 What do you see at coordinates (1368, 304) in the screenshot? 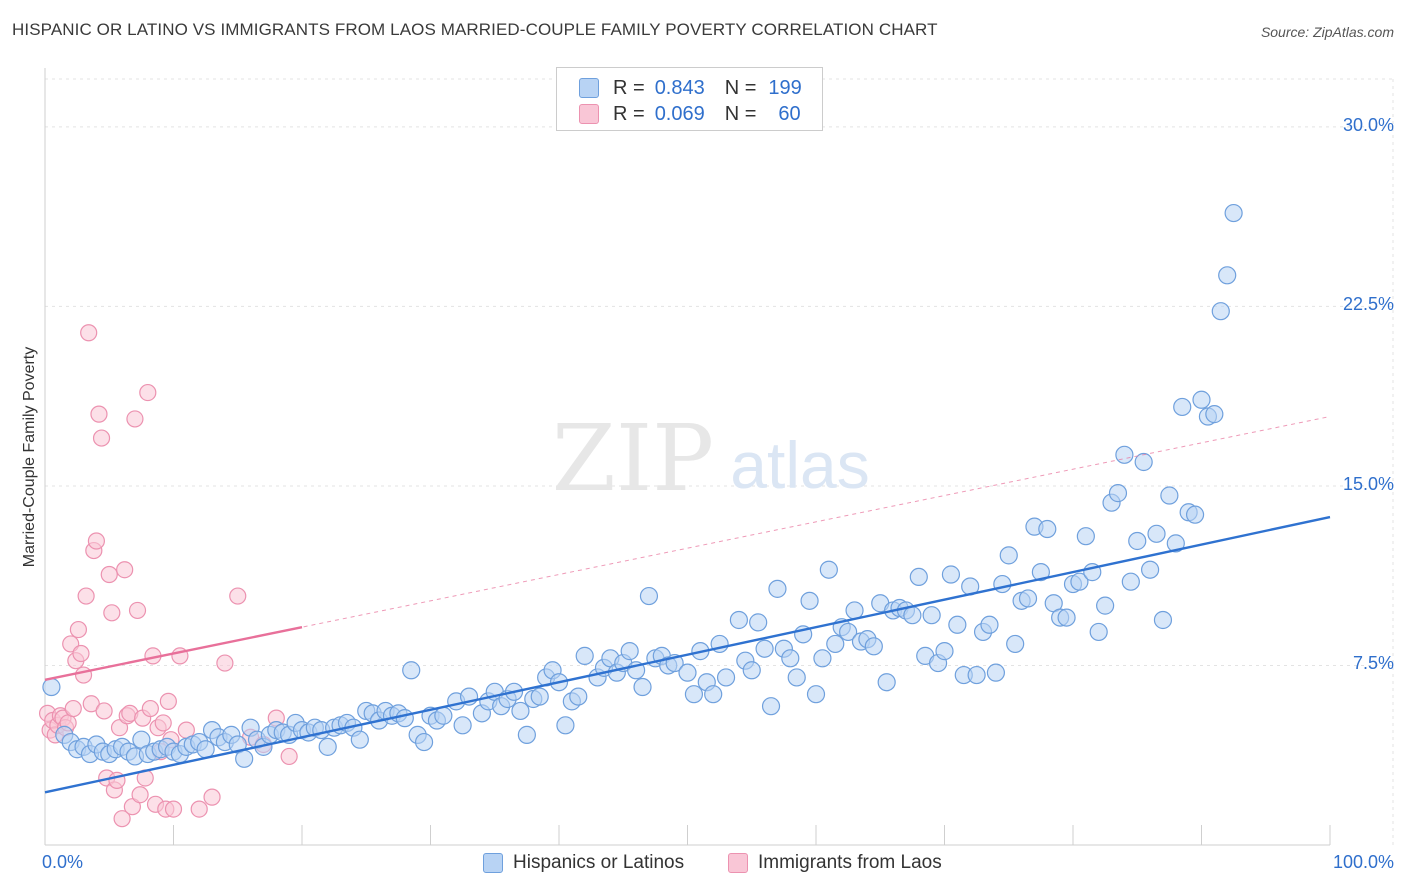
I see `y-tick-label: 22.5%` at bounding box center [1368, 304].